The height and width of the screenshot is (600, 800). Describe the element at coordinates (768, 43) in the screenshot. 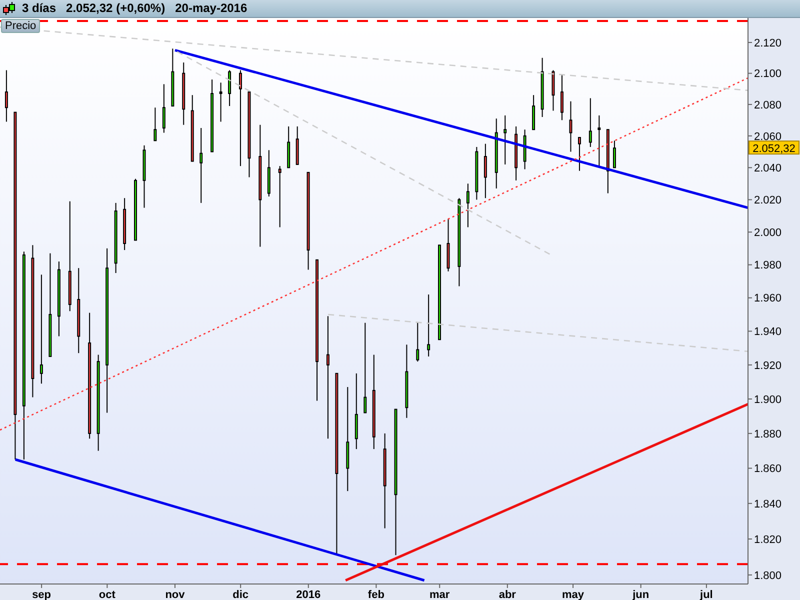

I see `y-tick-label: 2.120` at that location.